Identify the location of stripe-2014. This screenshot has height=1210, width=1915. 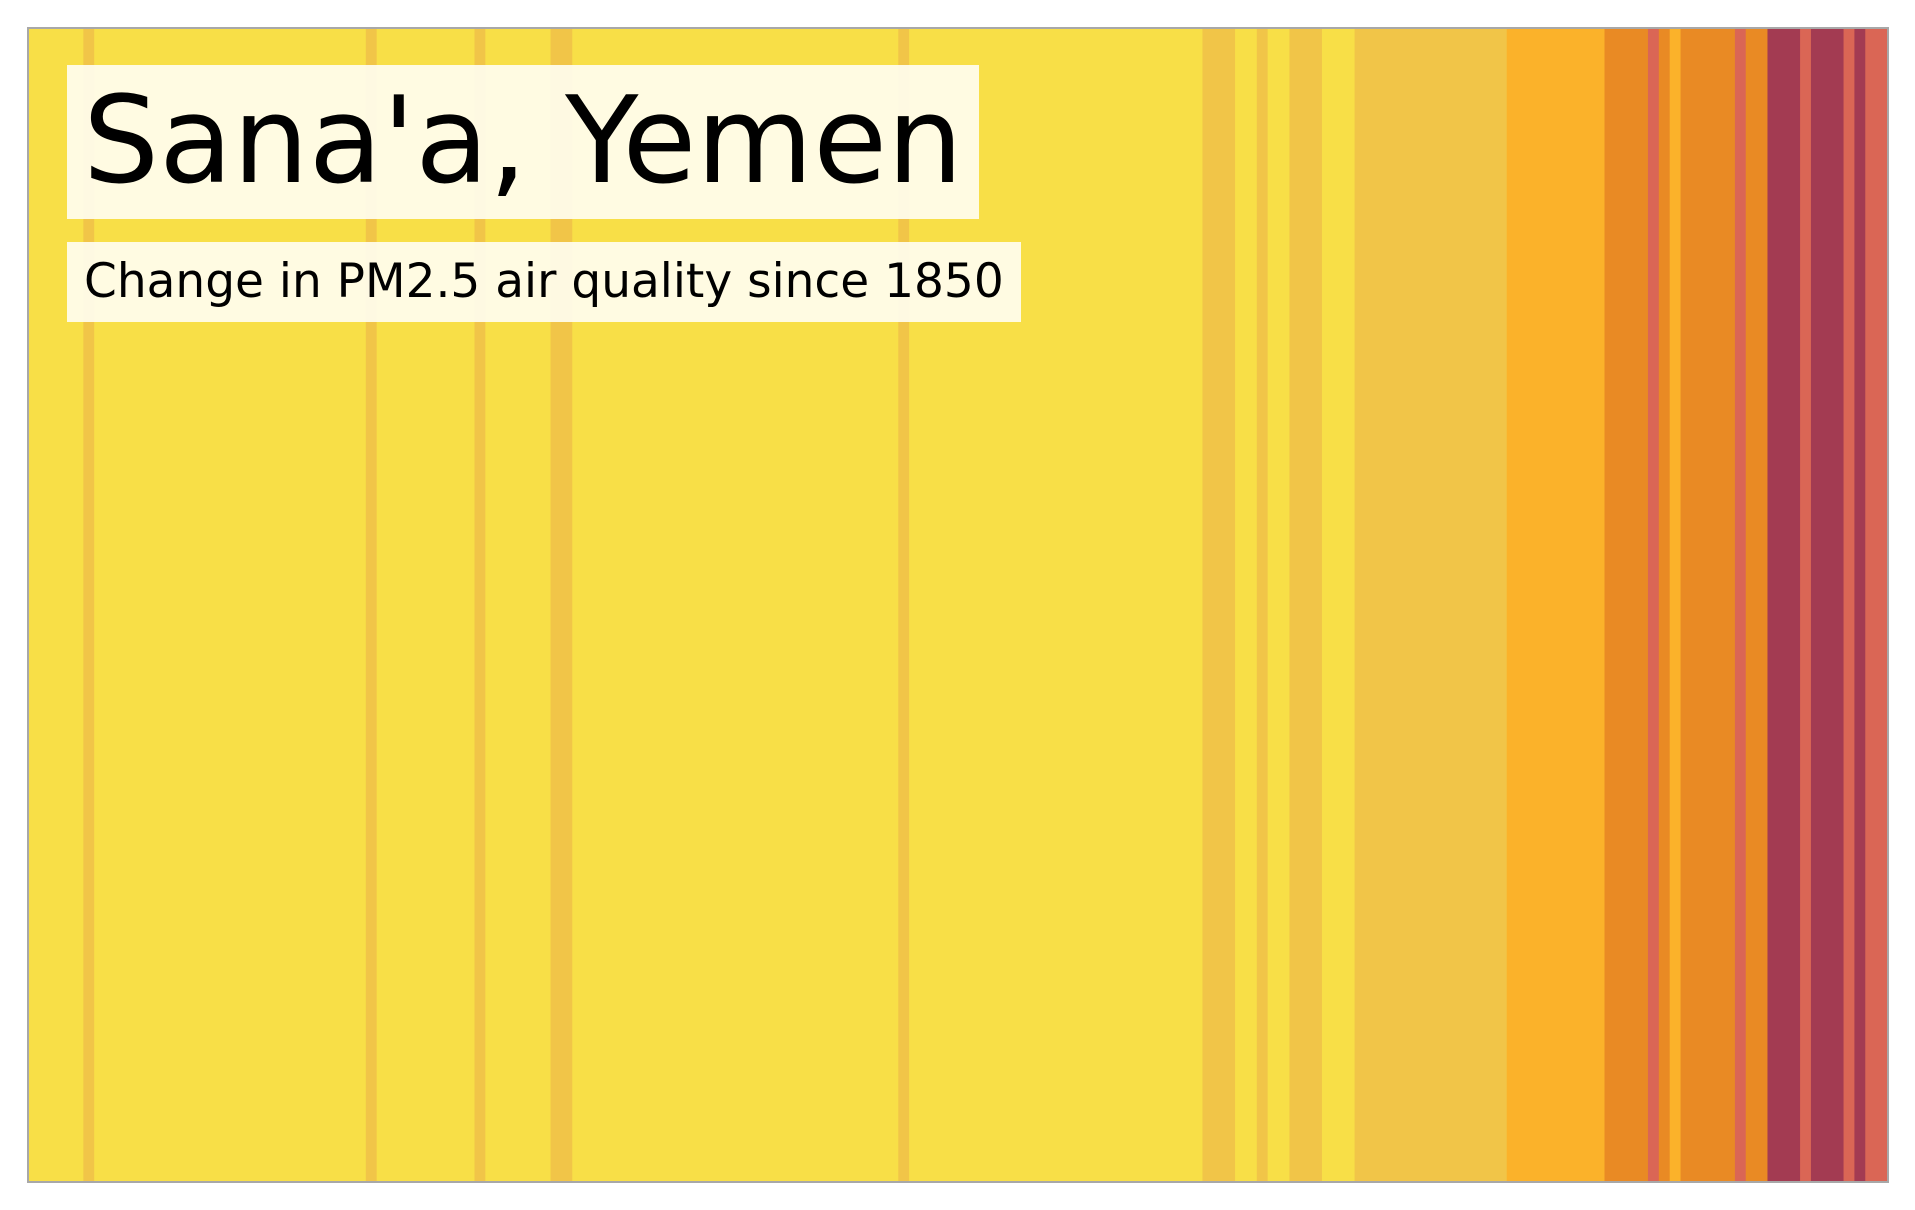
(1827, 605).